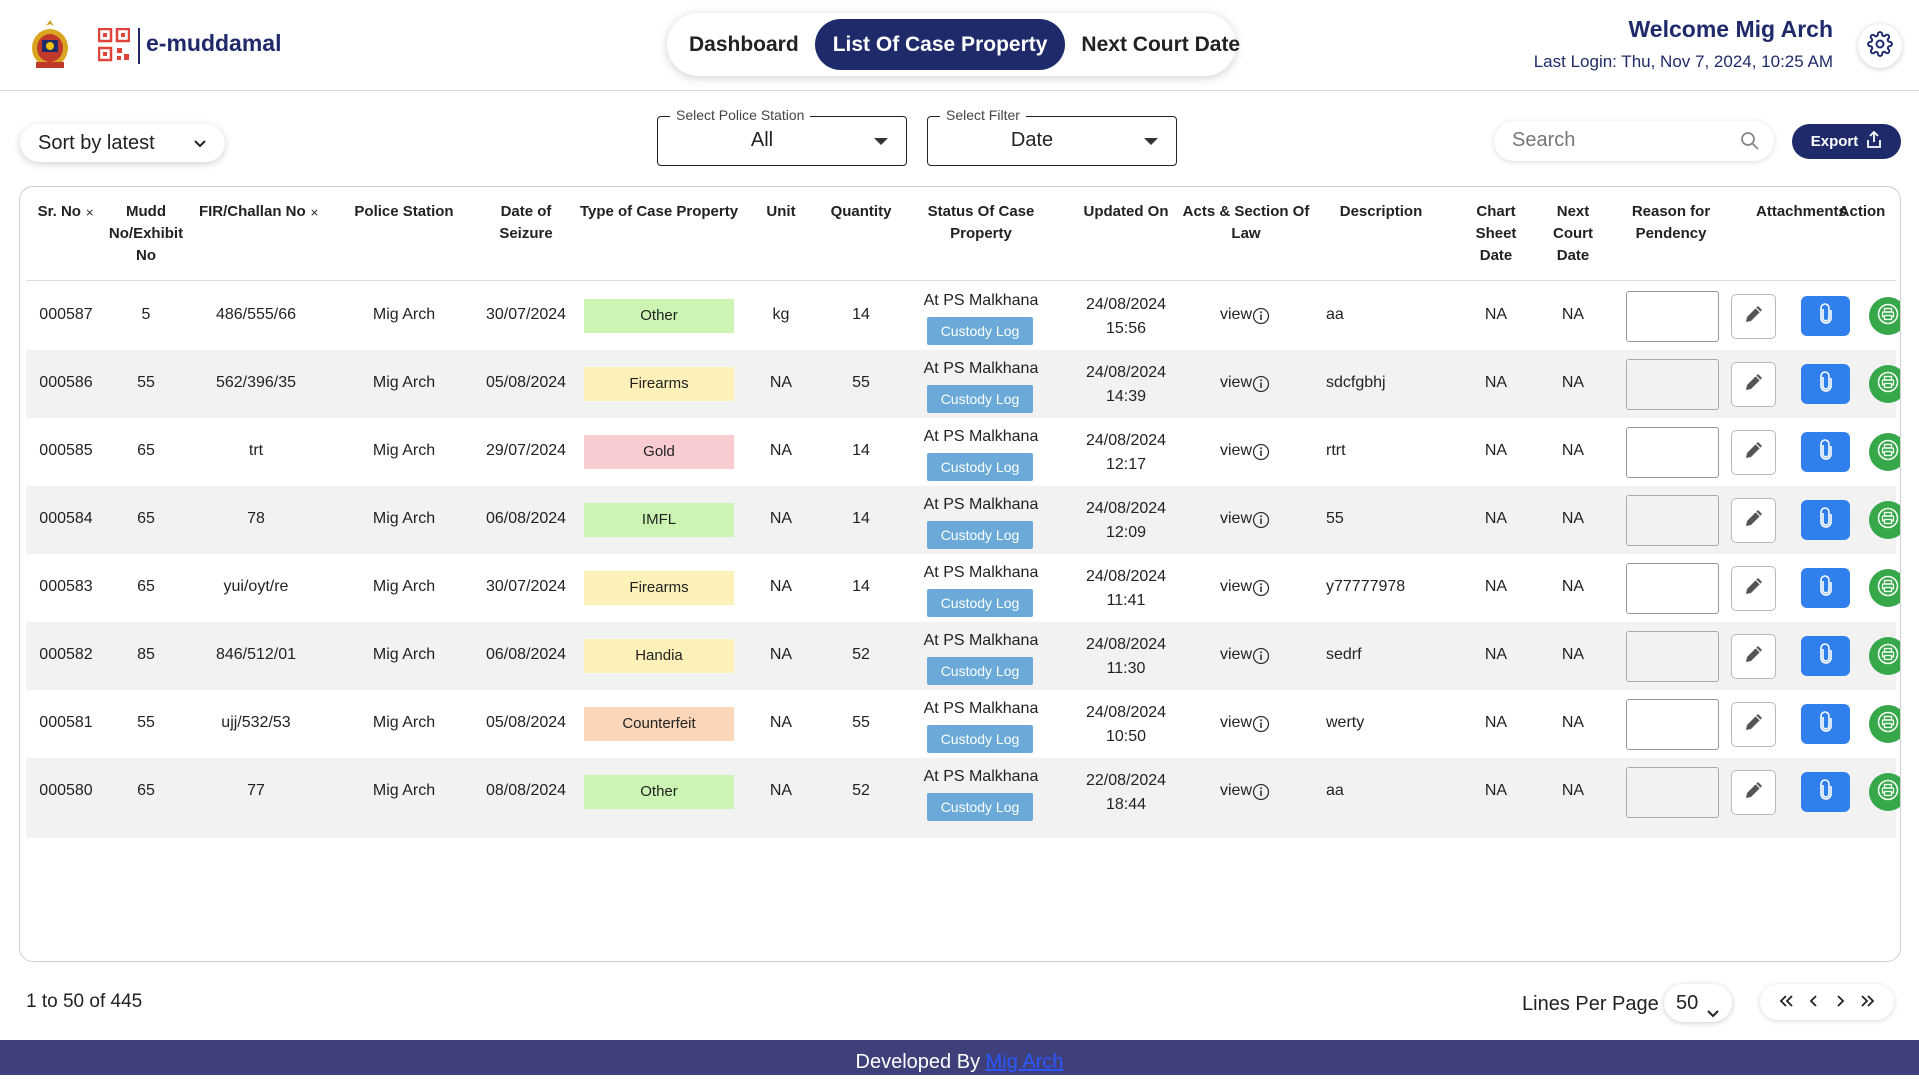  What do you see at coordinates (1126, 304) in the screenshot?
I see `cell-updated-date: 24/08/2024` at bounding box center [1126, 304].